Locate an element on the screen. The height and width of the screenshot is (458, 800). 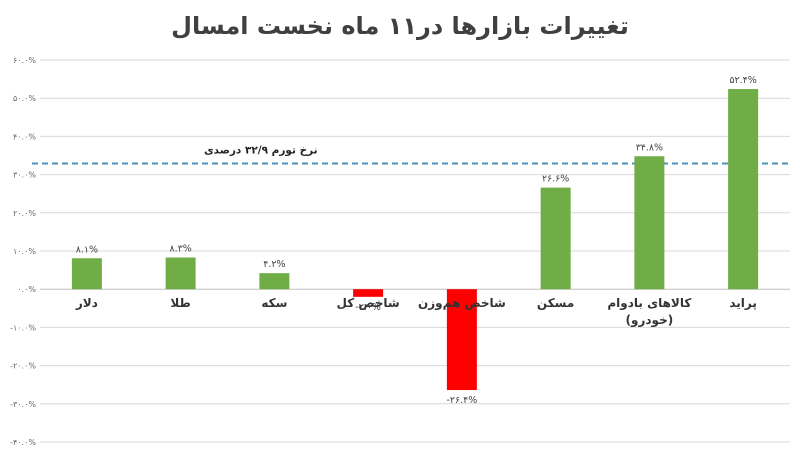
y-tick-label: -۲۰.۰% is located at coordinates (23, 366).